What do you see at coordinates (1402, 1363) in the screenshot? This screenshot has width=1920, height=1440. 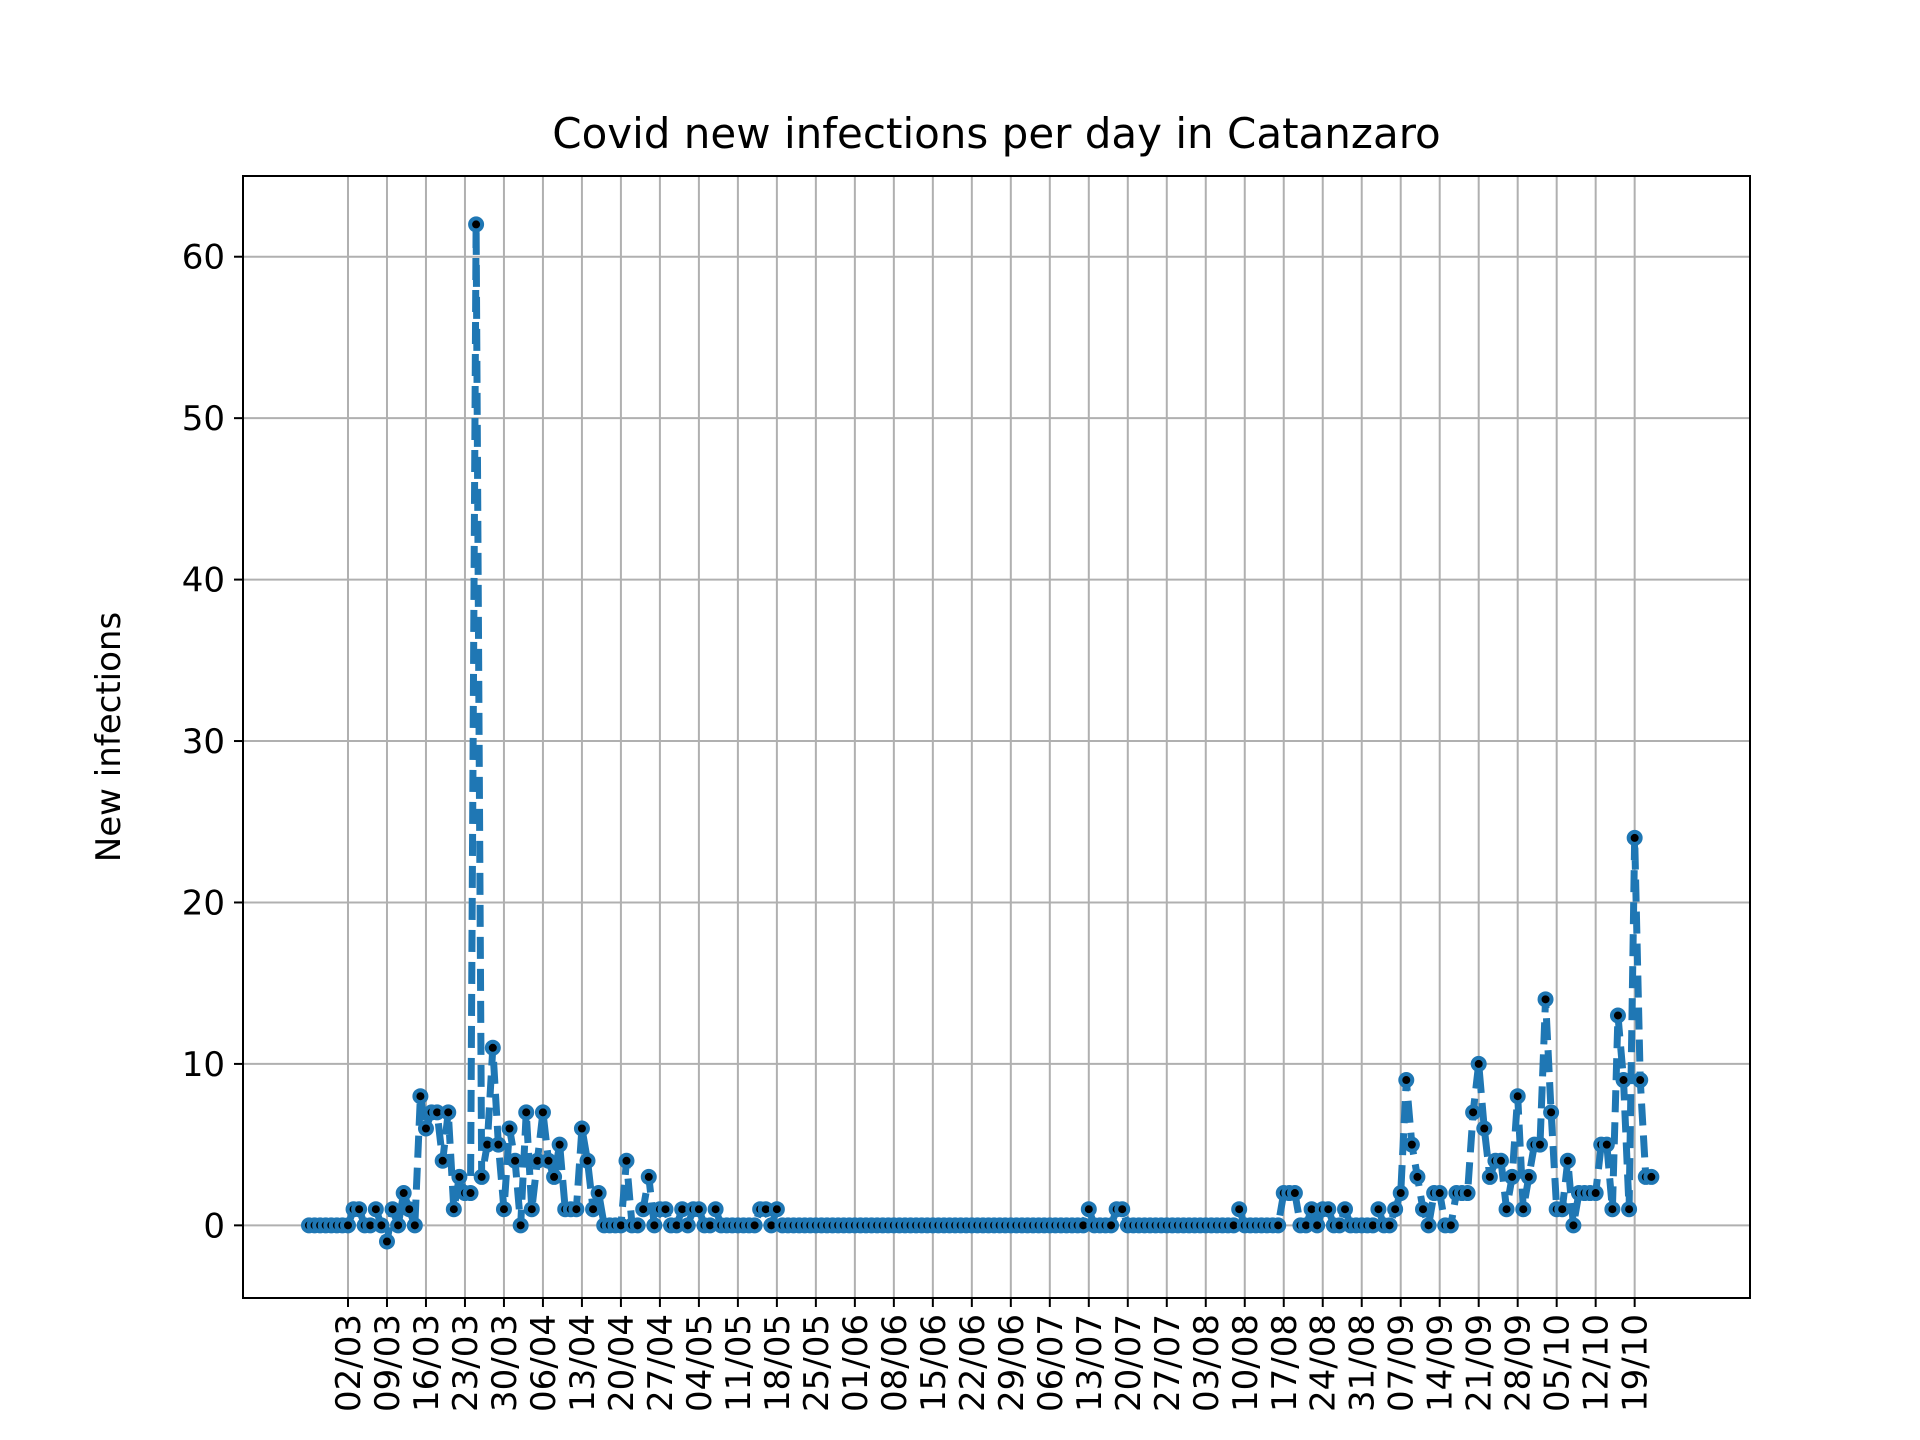 I see `x-tick-label: 07/09` at bounding box center [1402, 1363].